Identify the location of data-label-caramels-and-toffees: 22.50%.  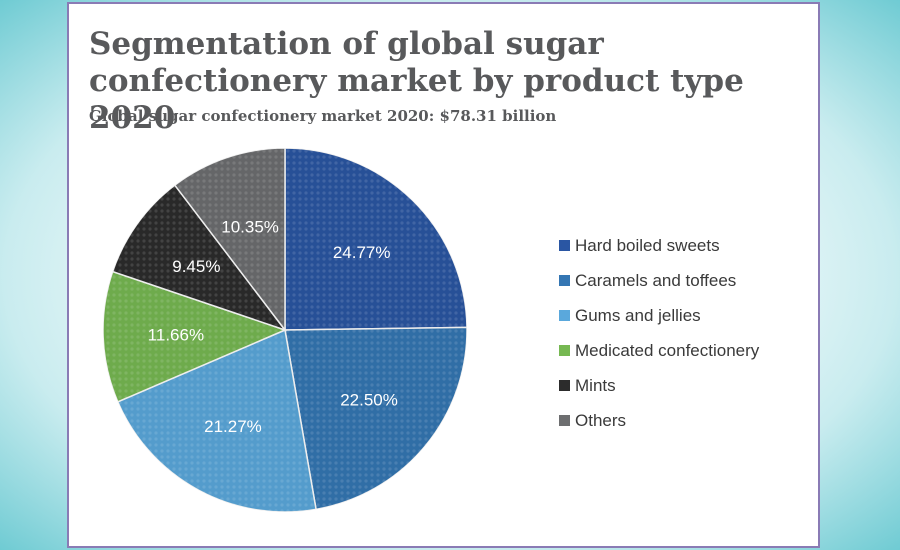
(369, 400).